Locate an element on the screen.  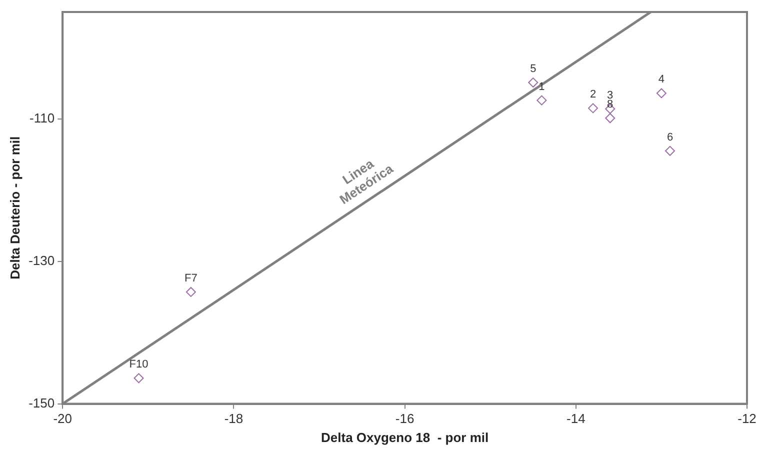
annotation: 5 is located at coordinates (533, 69).